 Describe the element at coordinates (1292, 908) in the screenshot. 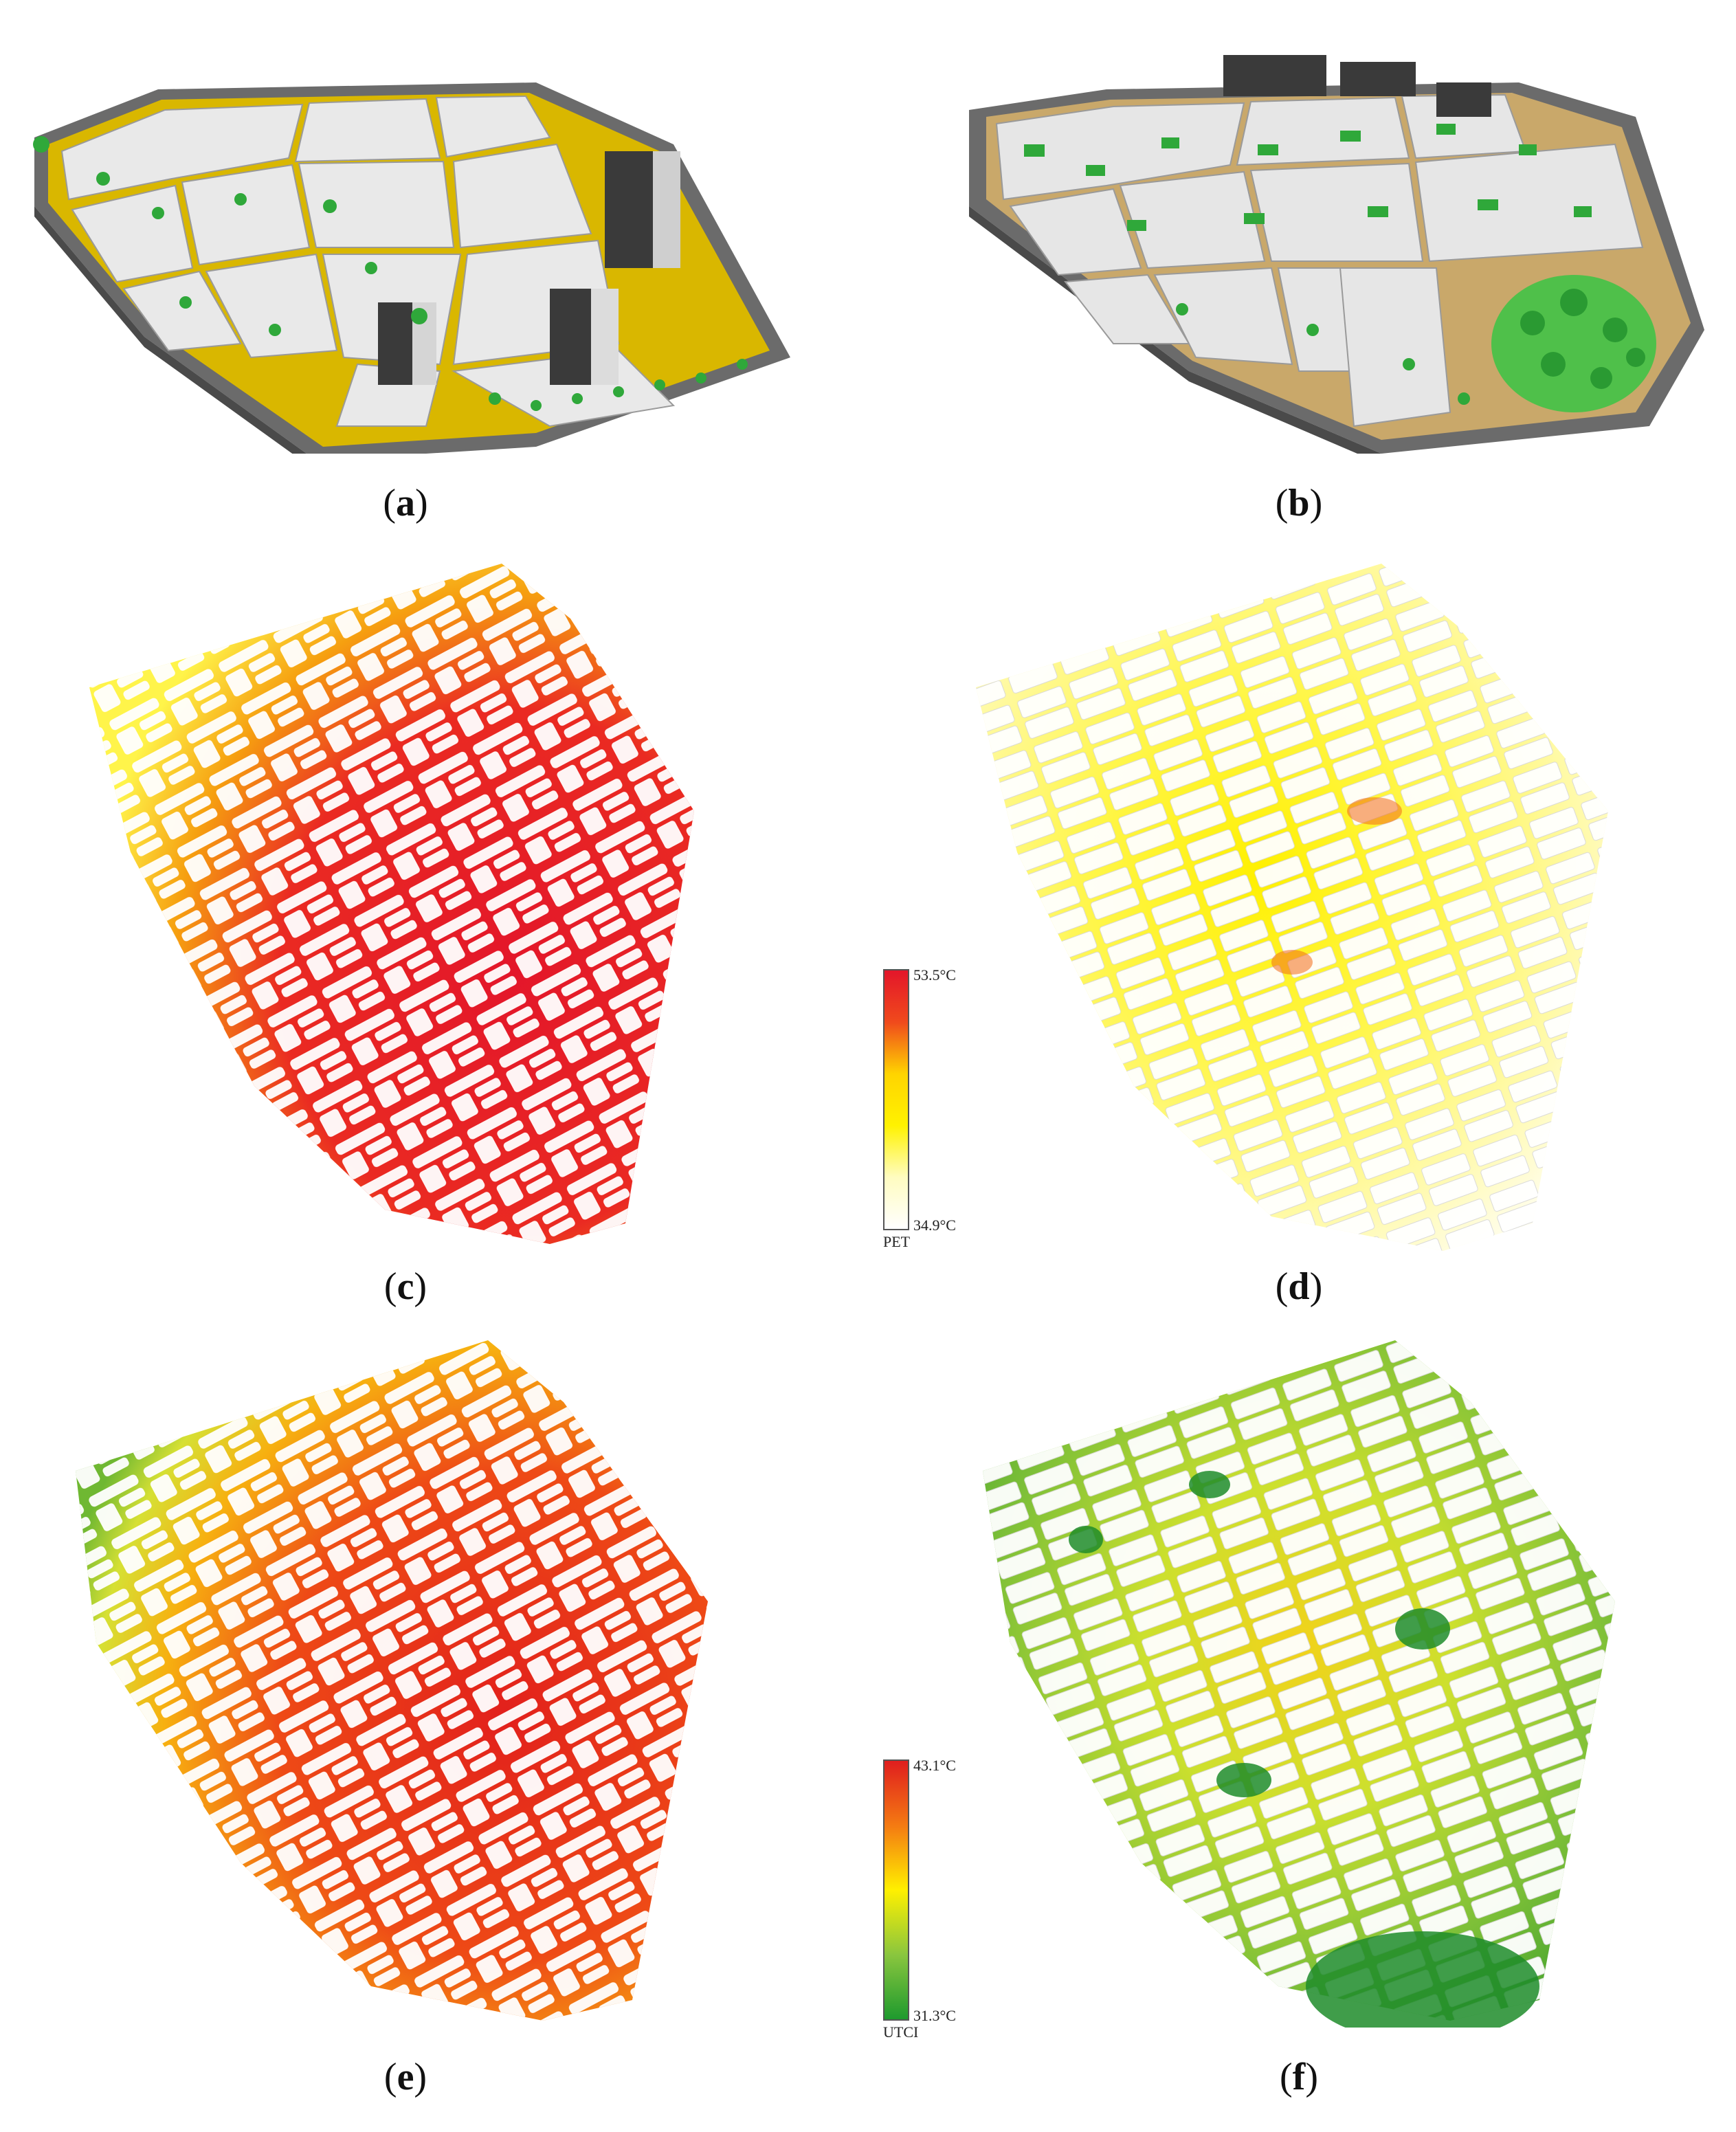

I see `pet-map-d` at that location.